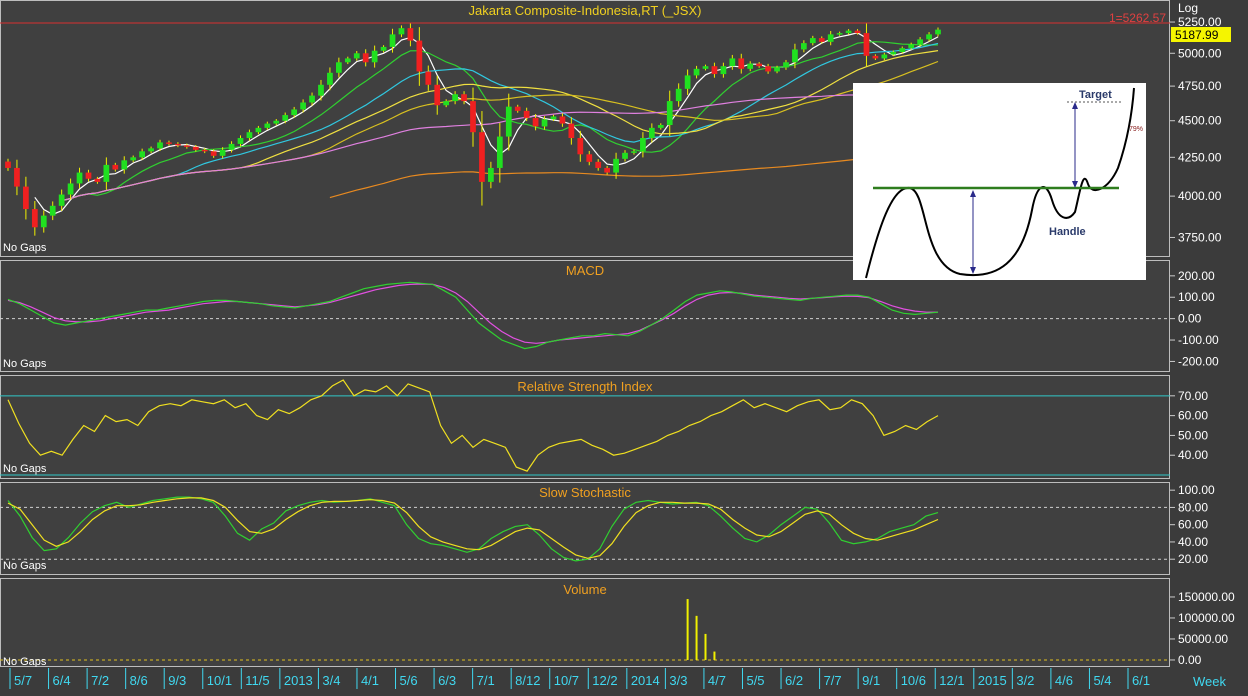 This screenshot has height=696, width=1248. Describe the element at coordinates (298, 680) in the screenshot. I see `x-tick-label: 2013` at that location.